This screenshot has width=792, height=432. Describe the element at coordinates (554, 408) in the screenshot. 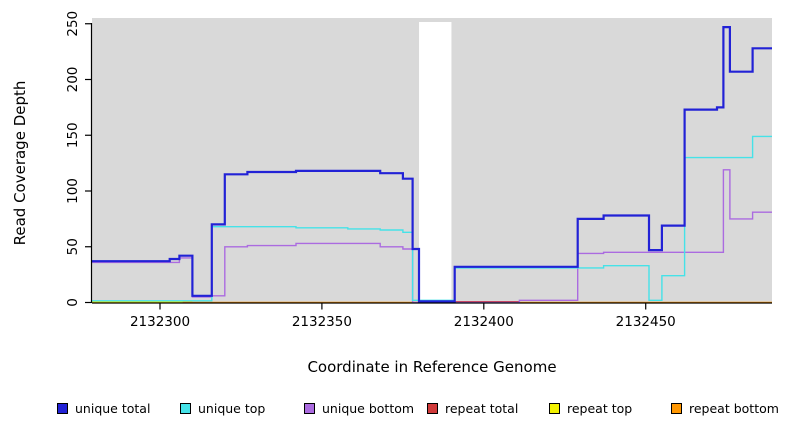

I see `repeat-top-swatch-icon` at that location.